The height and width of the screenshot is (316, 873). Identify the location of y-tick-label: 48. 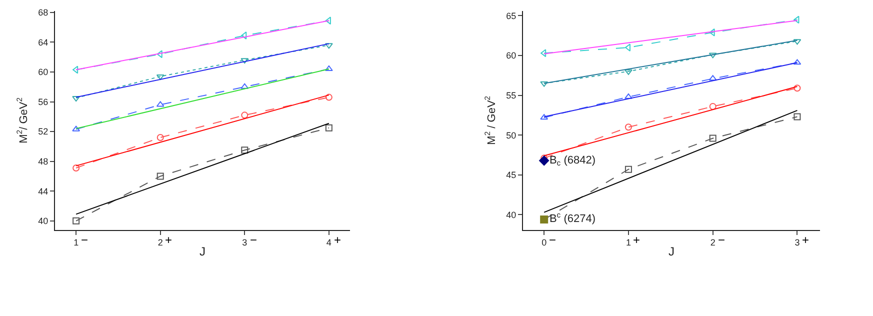
(43, 161).